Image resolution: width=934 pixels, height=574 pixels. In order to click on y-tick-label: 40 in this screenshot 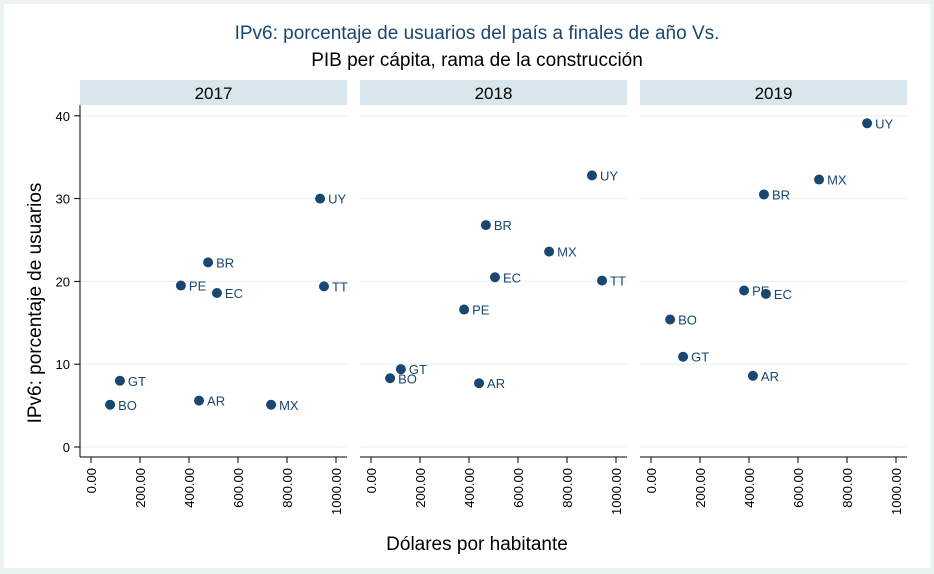, I will do `click(63, 116)`.